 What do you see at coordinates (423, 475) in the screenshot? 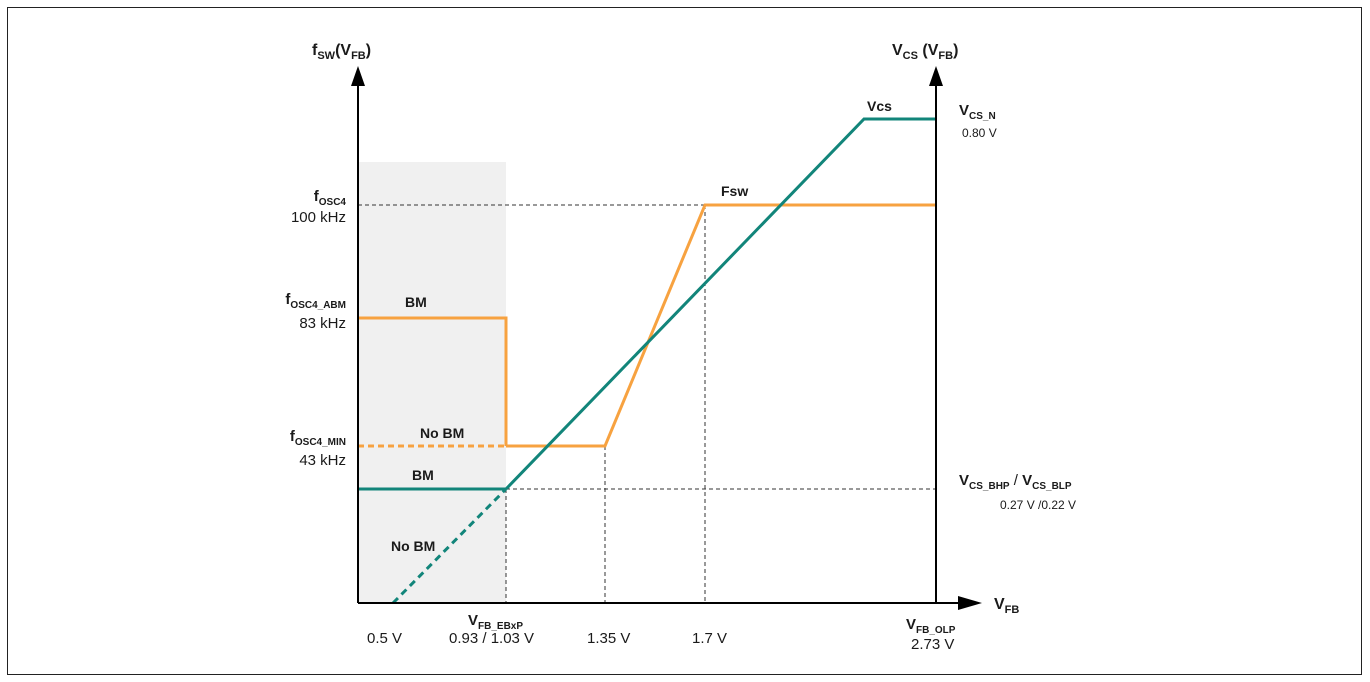
I see `bm-vcs-label: BM` at bounding box center [423, 475].